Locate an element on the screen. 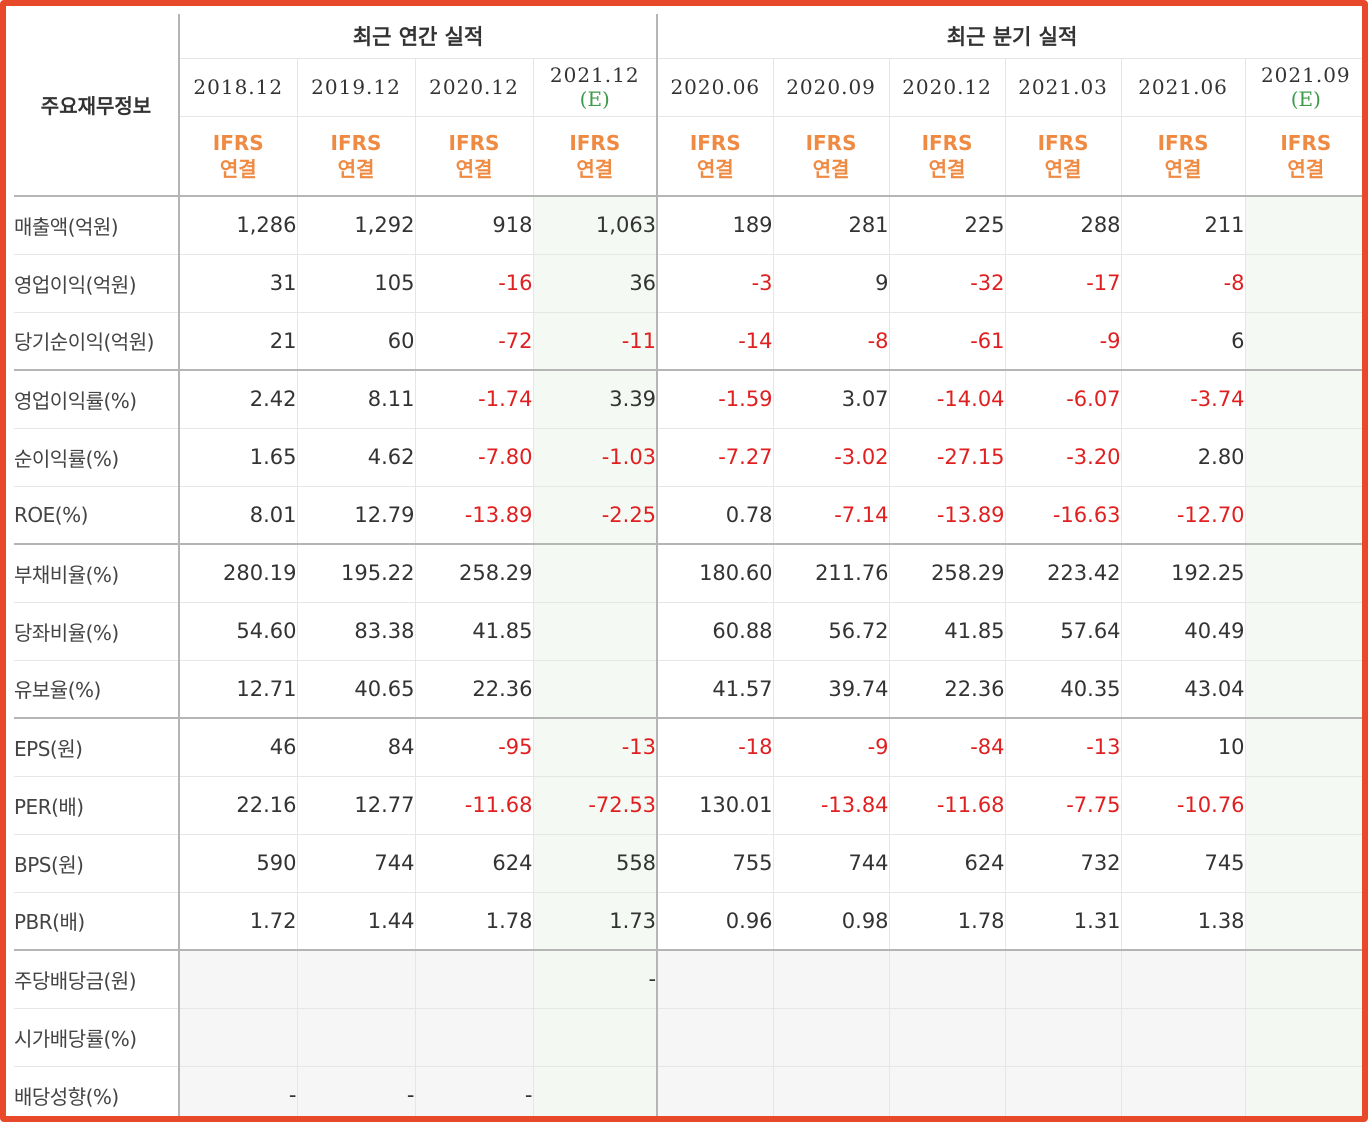 The image size is (1368, 1122). value-cell: 2.42 is located at coordinates (237, 399).